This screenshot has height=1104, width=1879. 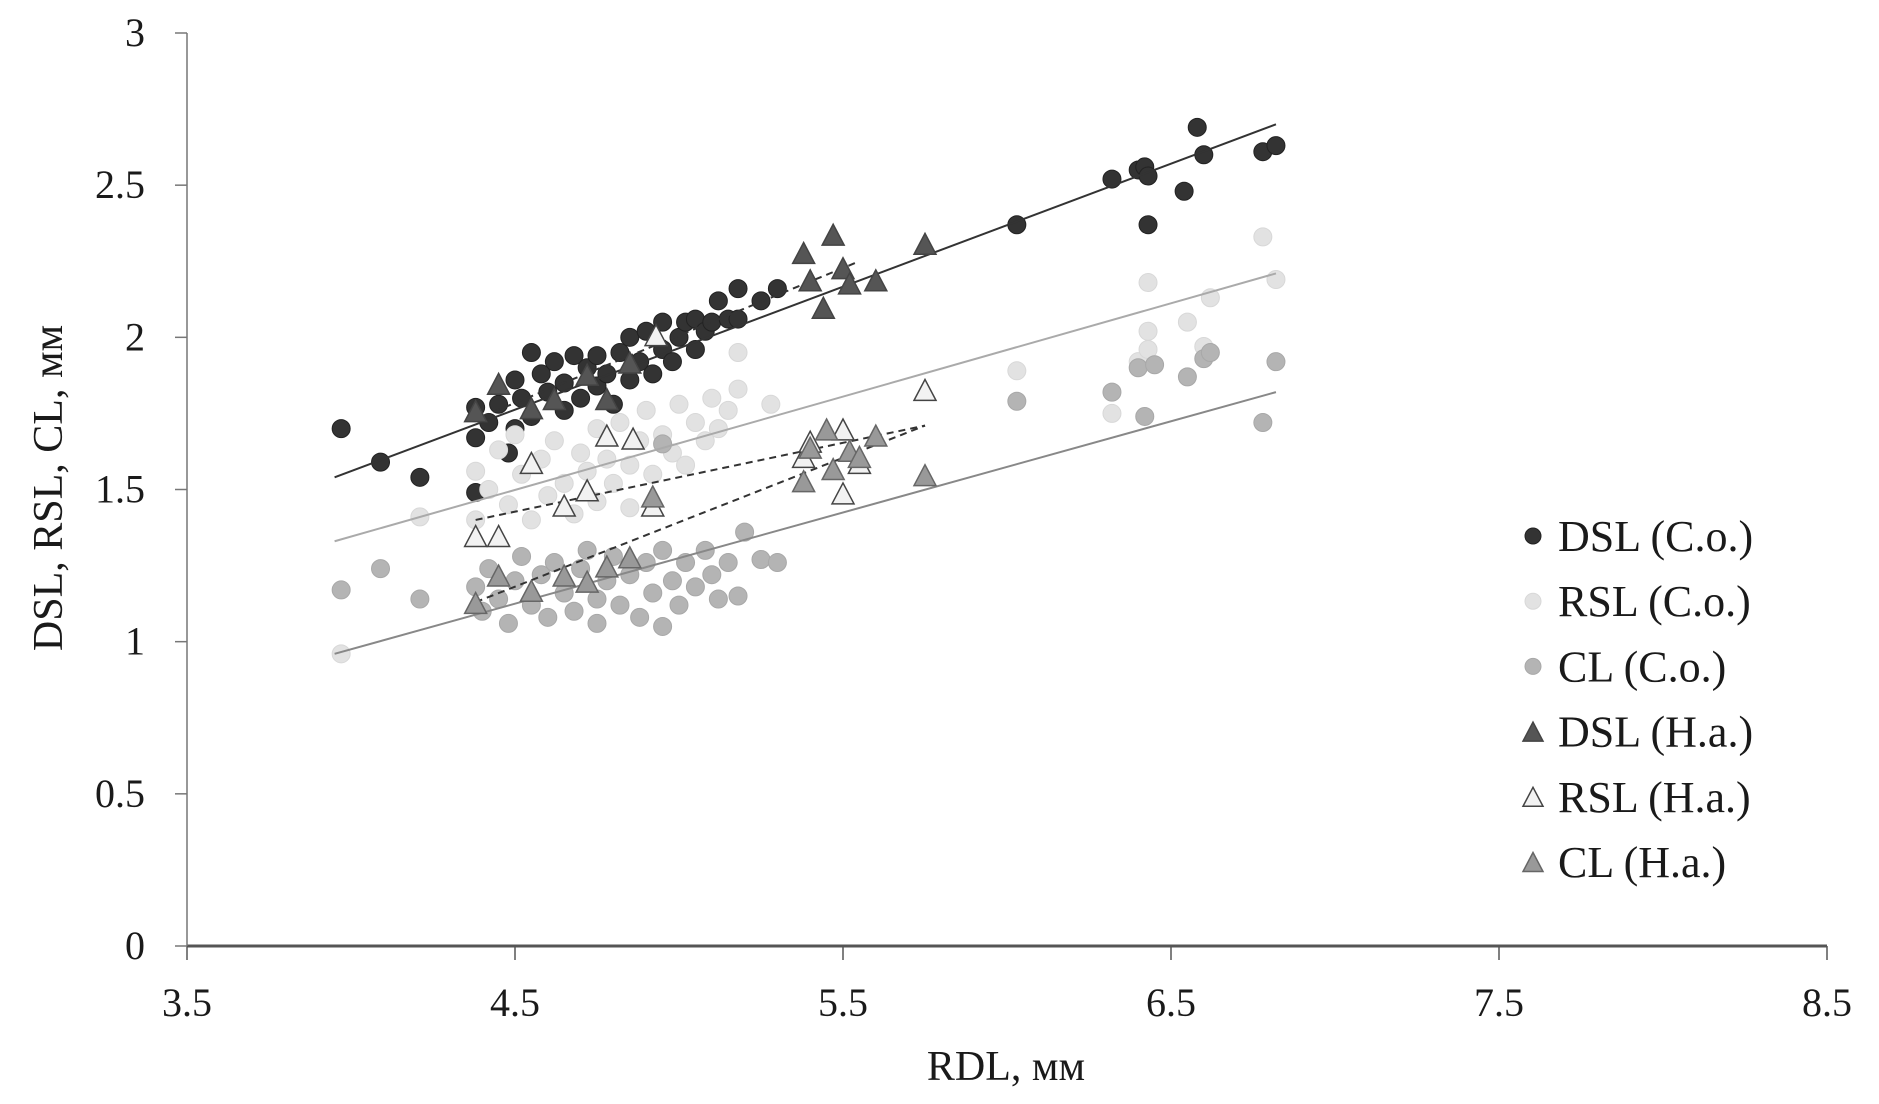 I want to click on legend-label: RSL (C.o.), so click(x=1654, y=601).